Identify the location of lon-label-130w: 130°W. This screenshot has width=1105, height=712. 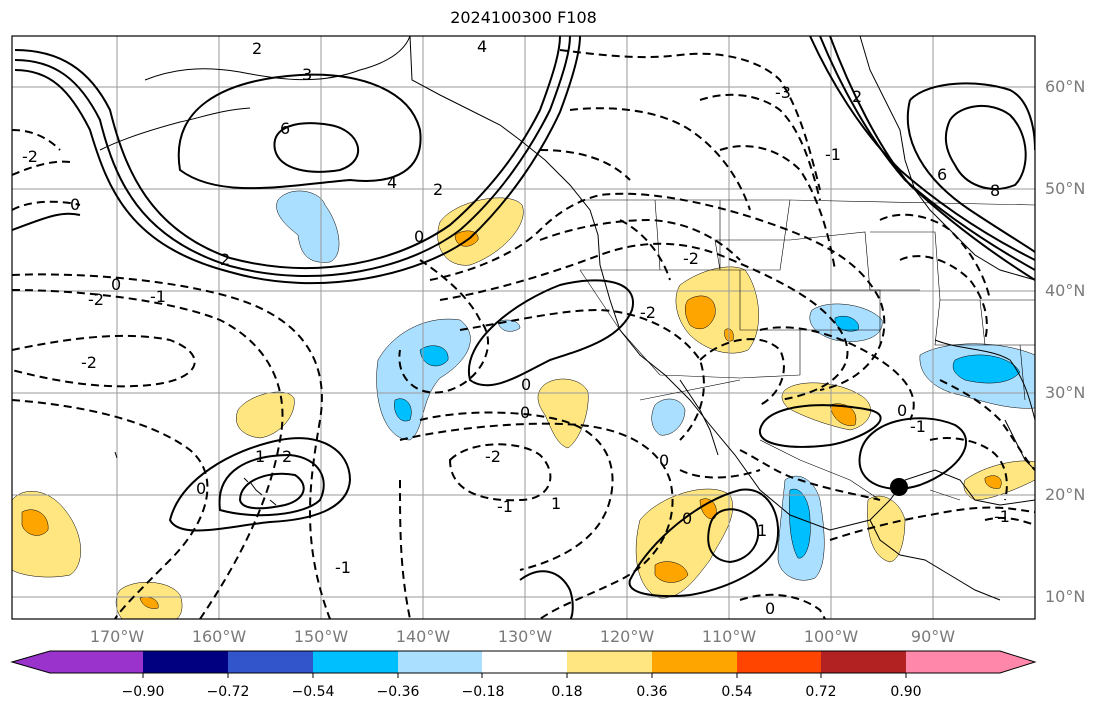
(525, 636).